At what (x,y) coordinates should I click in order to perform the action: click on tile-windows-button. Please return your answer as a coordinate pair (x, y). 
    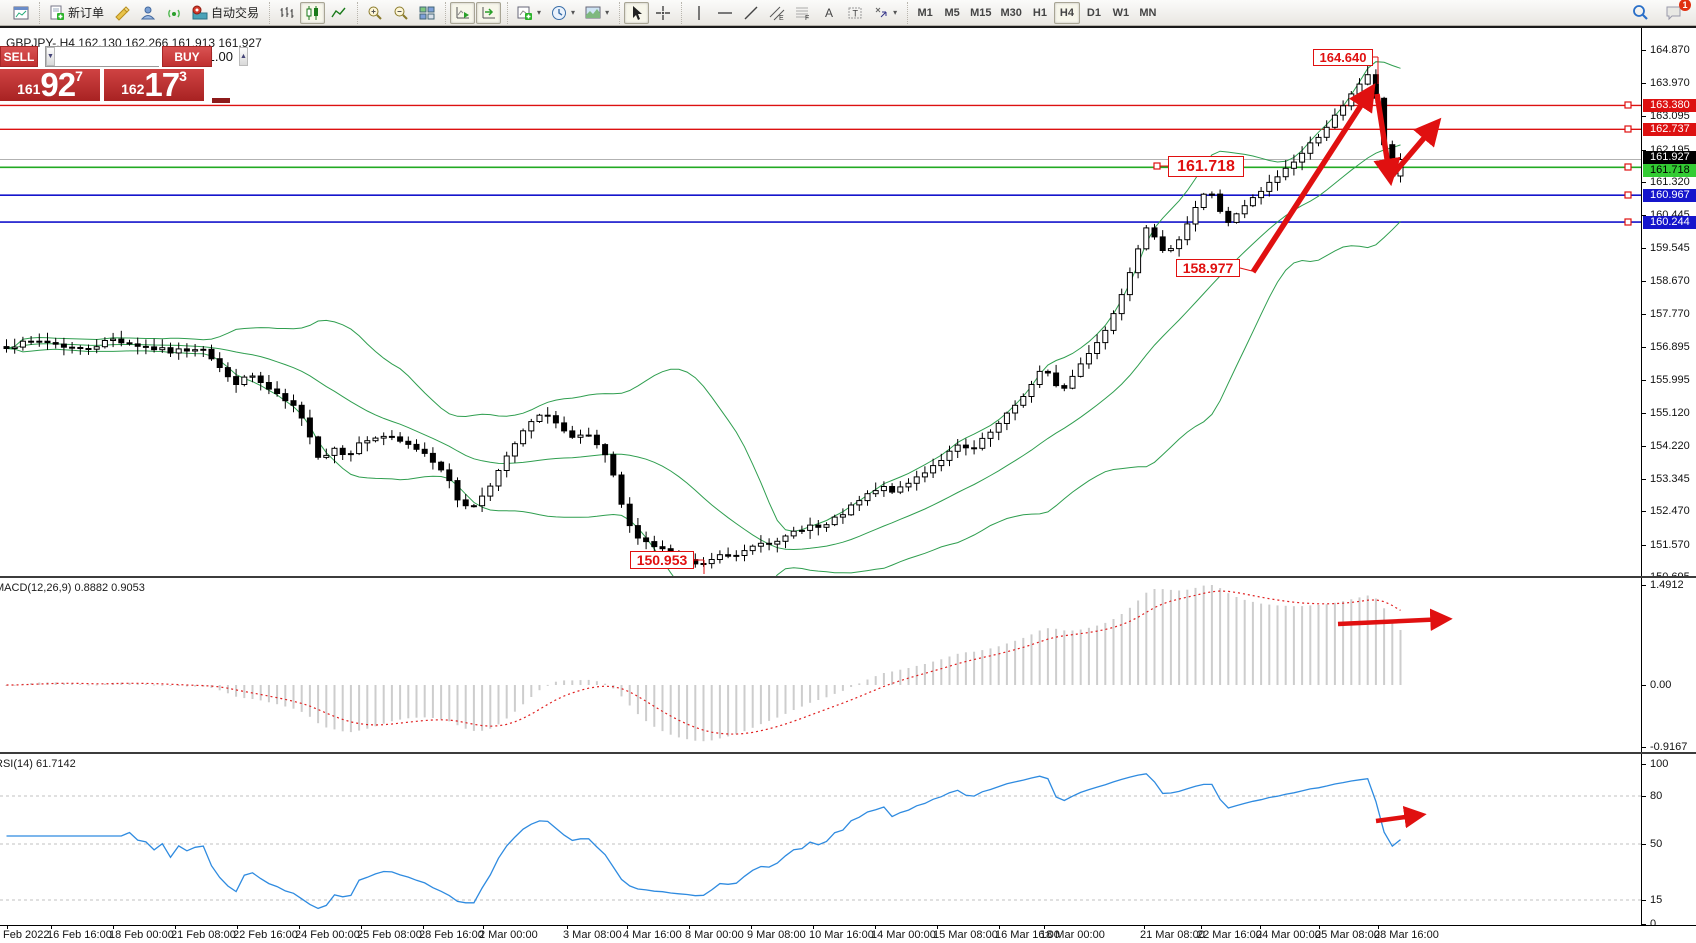
    Looking at the image, I should click on (426, 13).